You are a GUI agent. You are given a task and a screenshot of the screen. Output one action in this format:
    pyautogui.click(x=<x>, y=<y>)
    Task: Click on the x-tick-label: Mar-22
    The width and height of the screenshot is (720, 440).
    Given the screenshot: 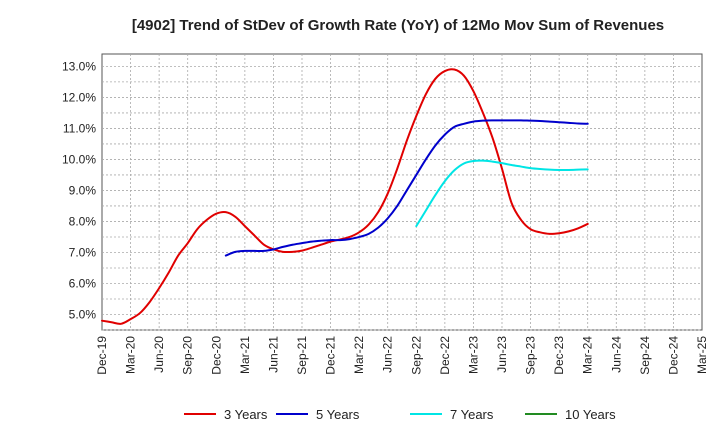 What is the action you would take?
    pyautogui.click(x=359, y=355)
    